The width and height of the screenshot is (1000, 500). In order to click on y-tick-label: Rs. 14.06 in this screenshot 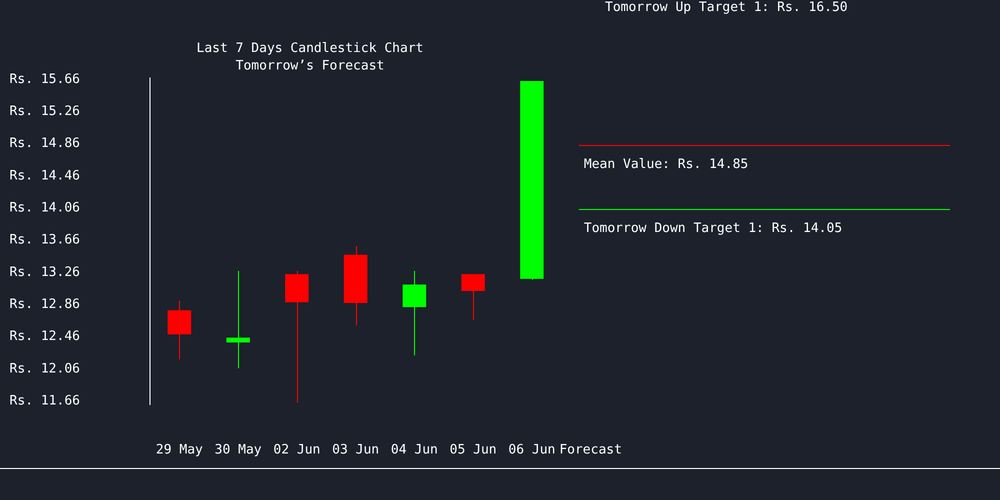, I will do `click(45, 208)`.